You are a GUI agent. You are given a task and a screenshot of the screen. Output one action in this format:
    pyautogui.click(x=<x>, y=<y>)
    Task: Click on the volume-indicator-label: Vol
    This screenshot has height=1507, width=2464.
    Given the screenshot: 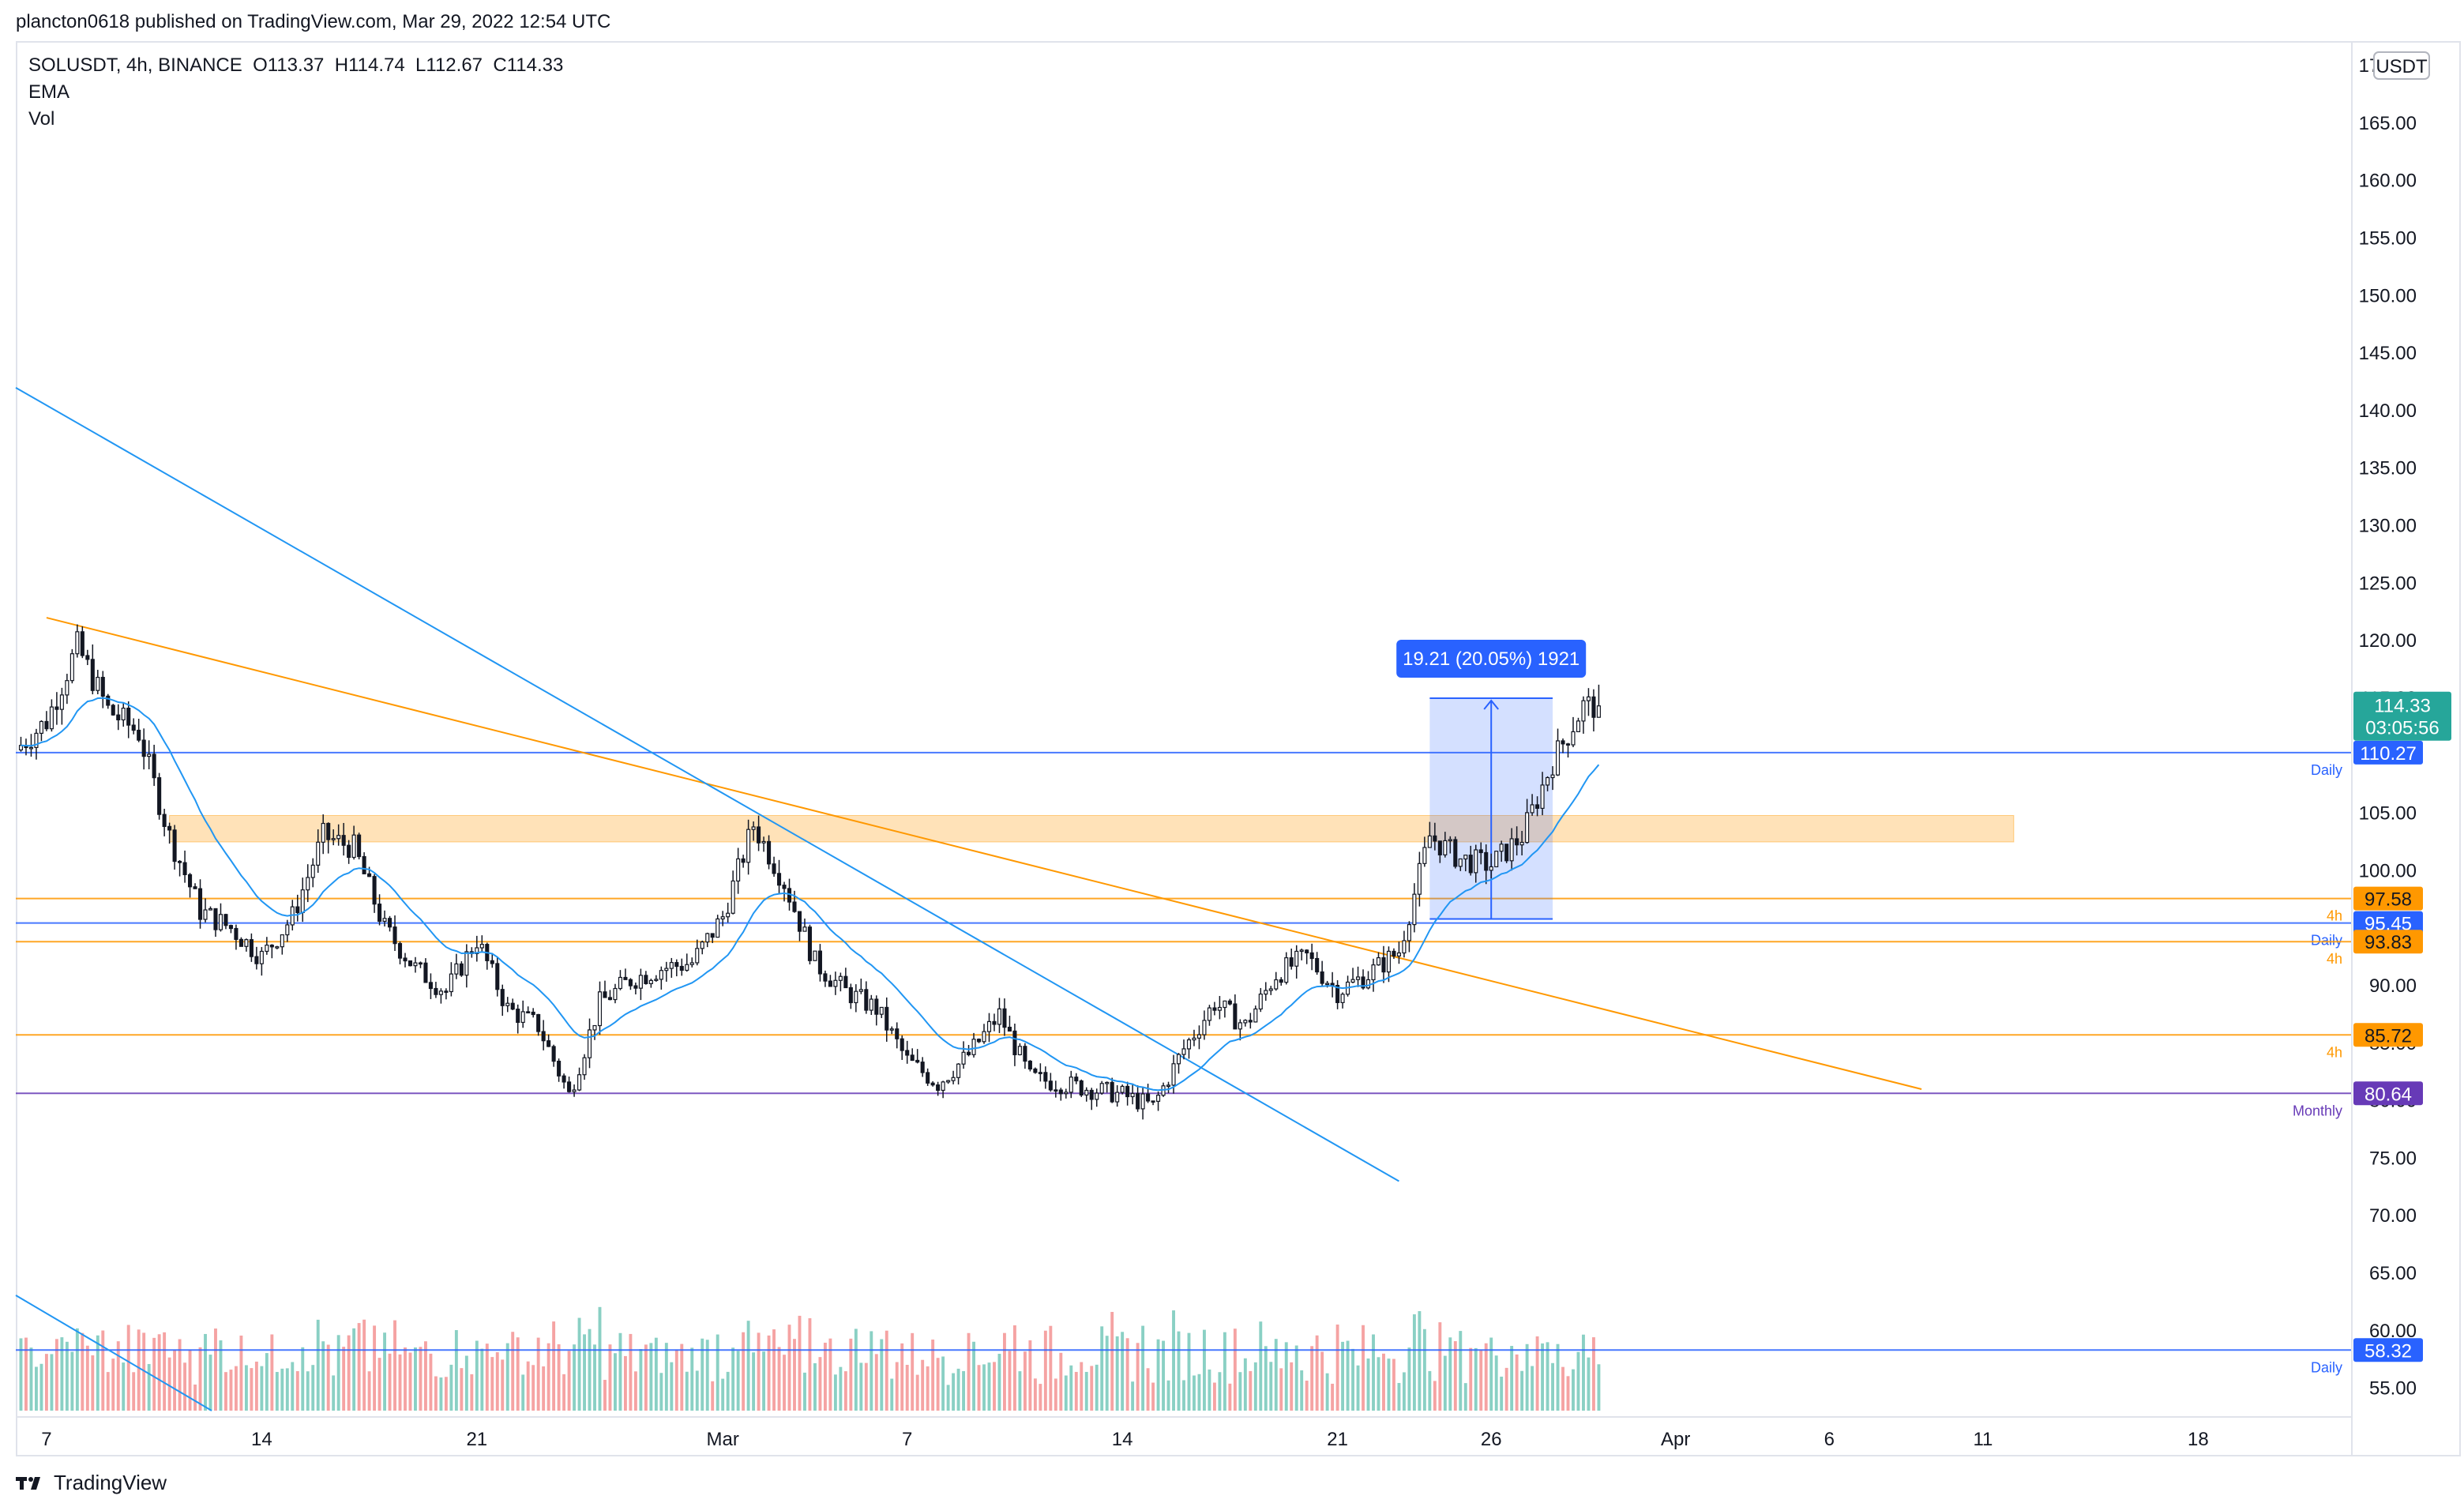 What is the action you would take?
    pyautogui.click(x=41, y=119)
    